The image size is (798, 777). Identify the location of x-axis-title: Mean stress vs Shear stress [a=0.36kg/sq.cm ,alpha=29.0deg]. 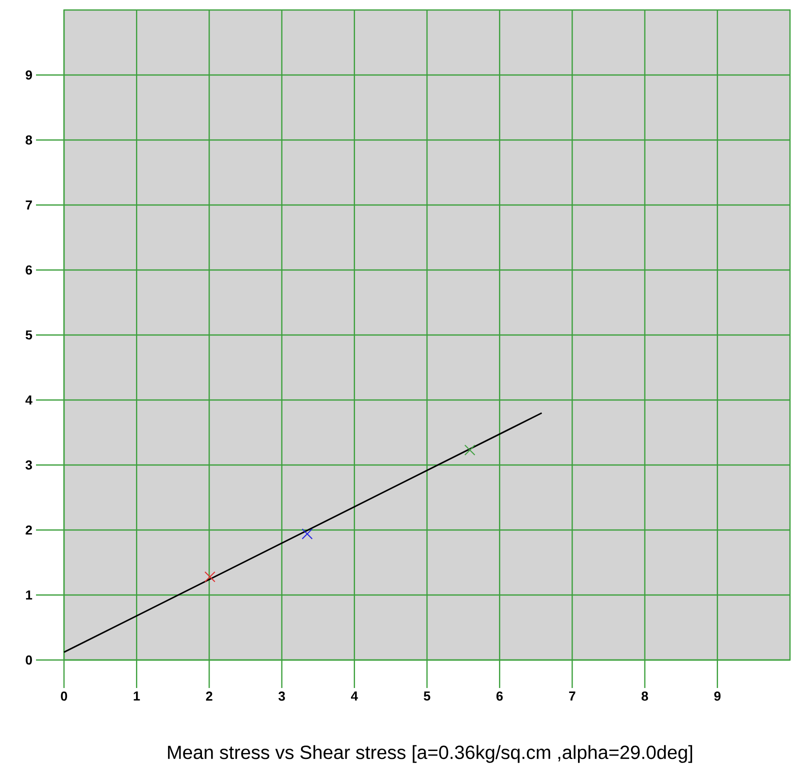
(430, 754).